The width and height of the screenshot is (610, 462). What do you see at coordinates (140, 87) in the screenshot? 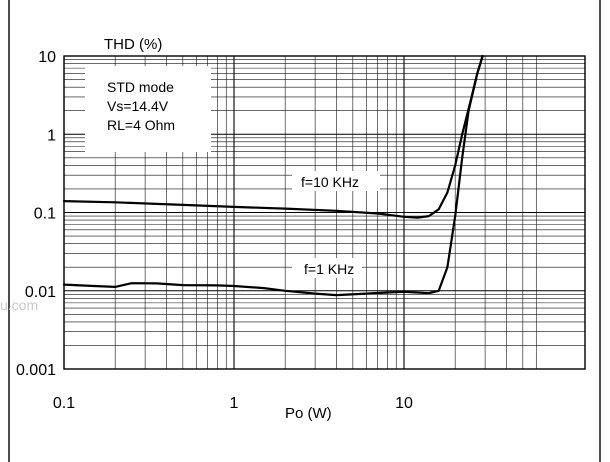
I see `annotation-line-1: STD mode` at bounding box center [140, 87].